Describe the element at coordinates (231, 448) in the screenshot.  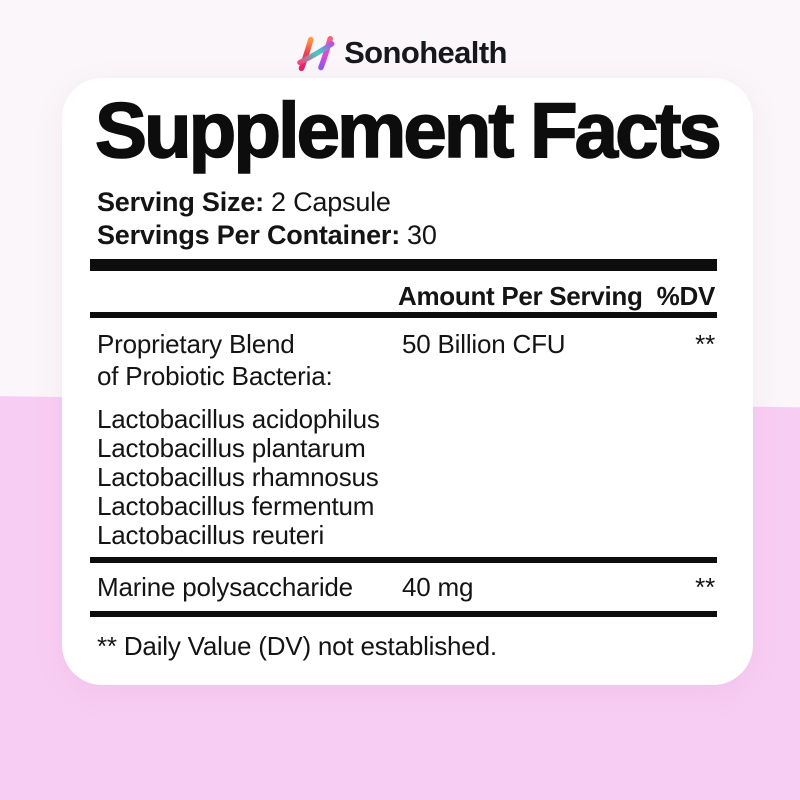
I see `ingredient-item: Lactobacillus plantarum` at that location.